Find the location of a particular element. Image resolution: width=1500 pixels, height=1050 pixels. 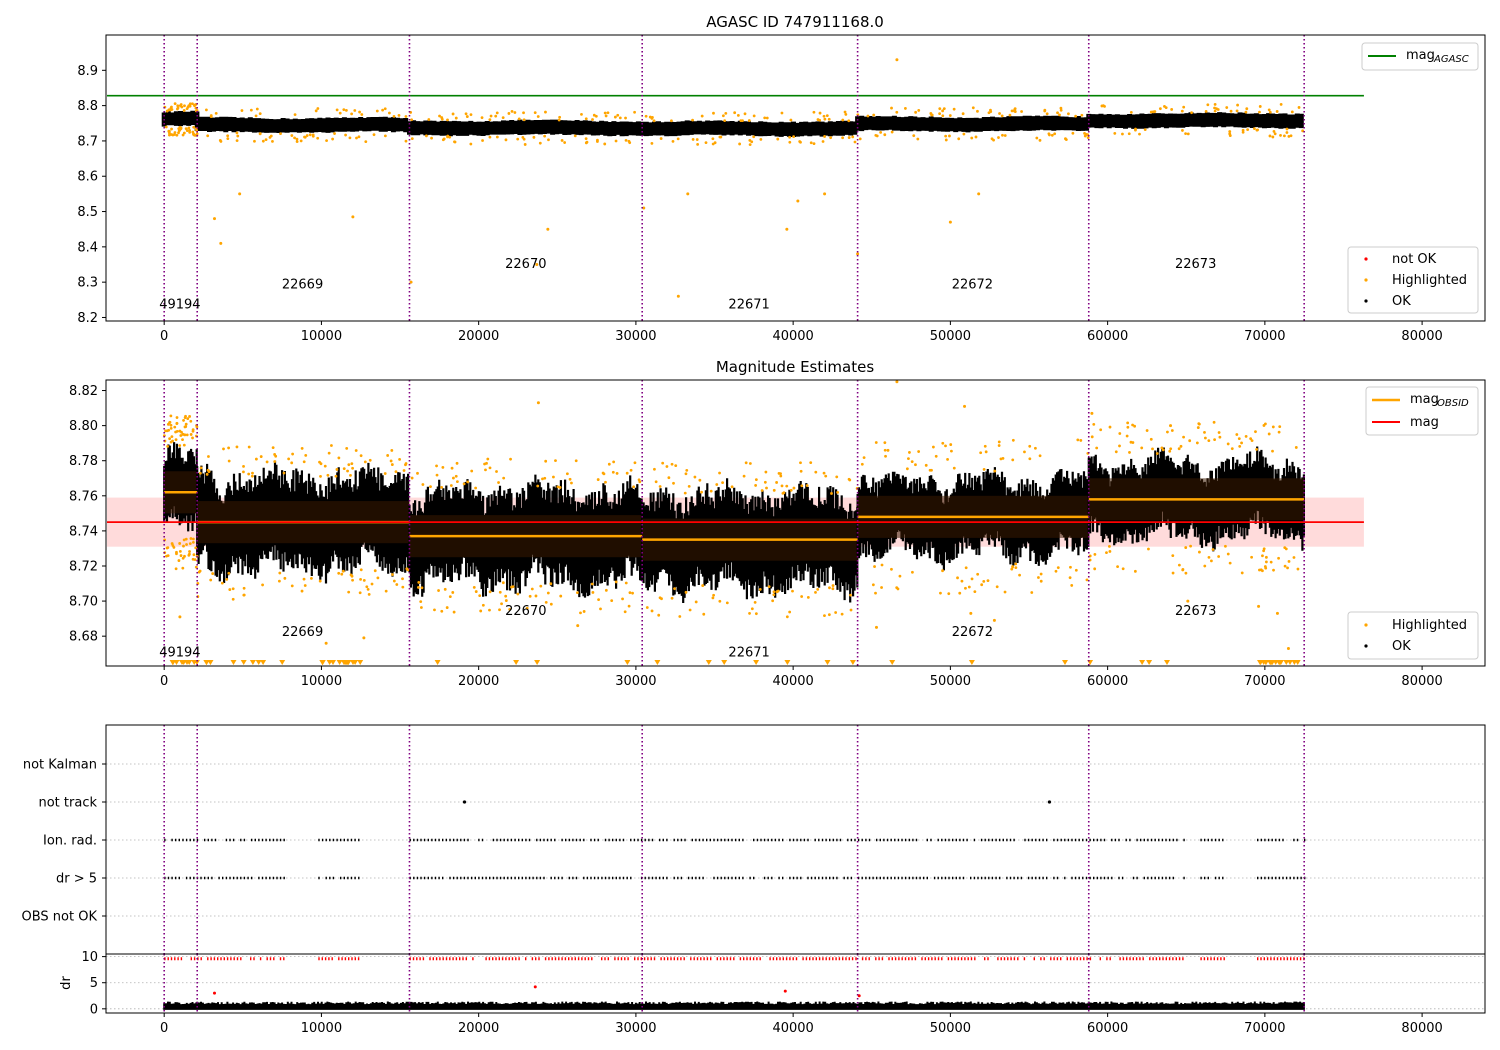

panel4-frame is located at coordinates (795, 983).